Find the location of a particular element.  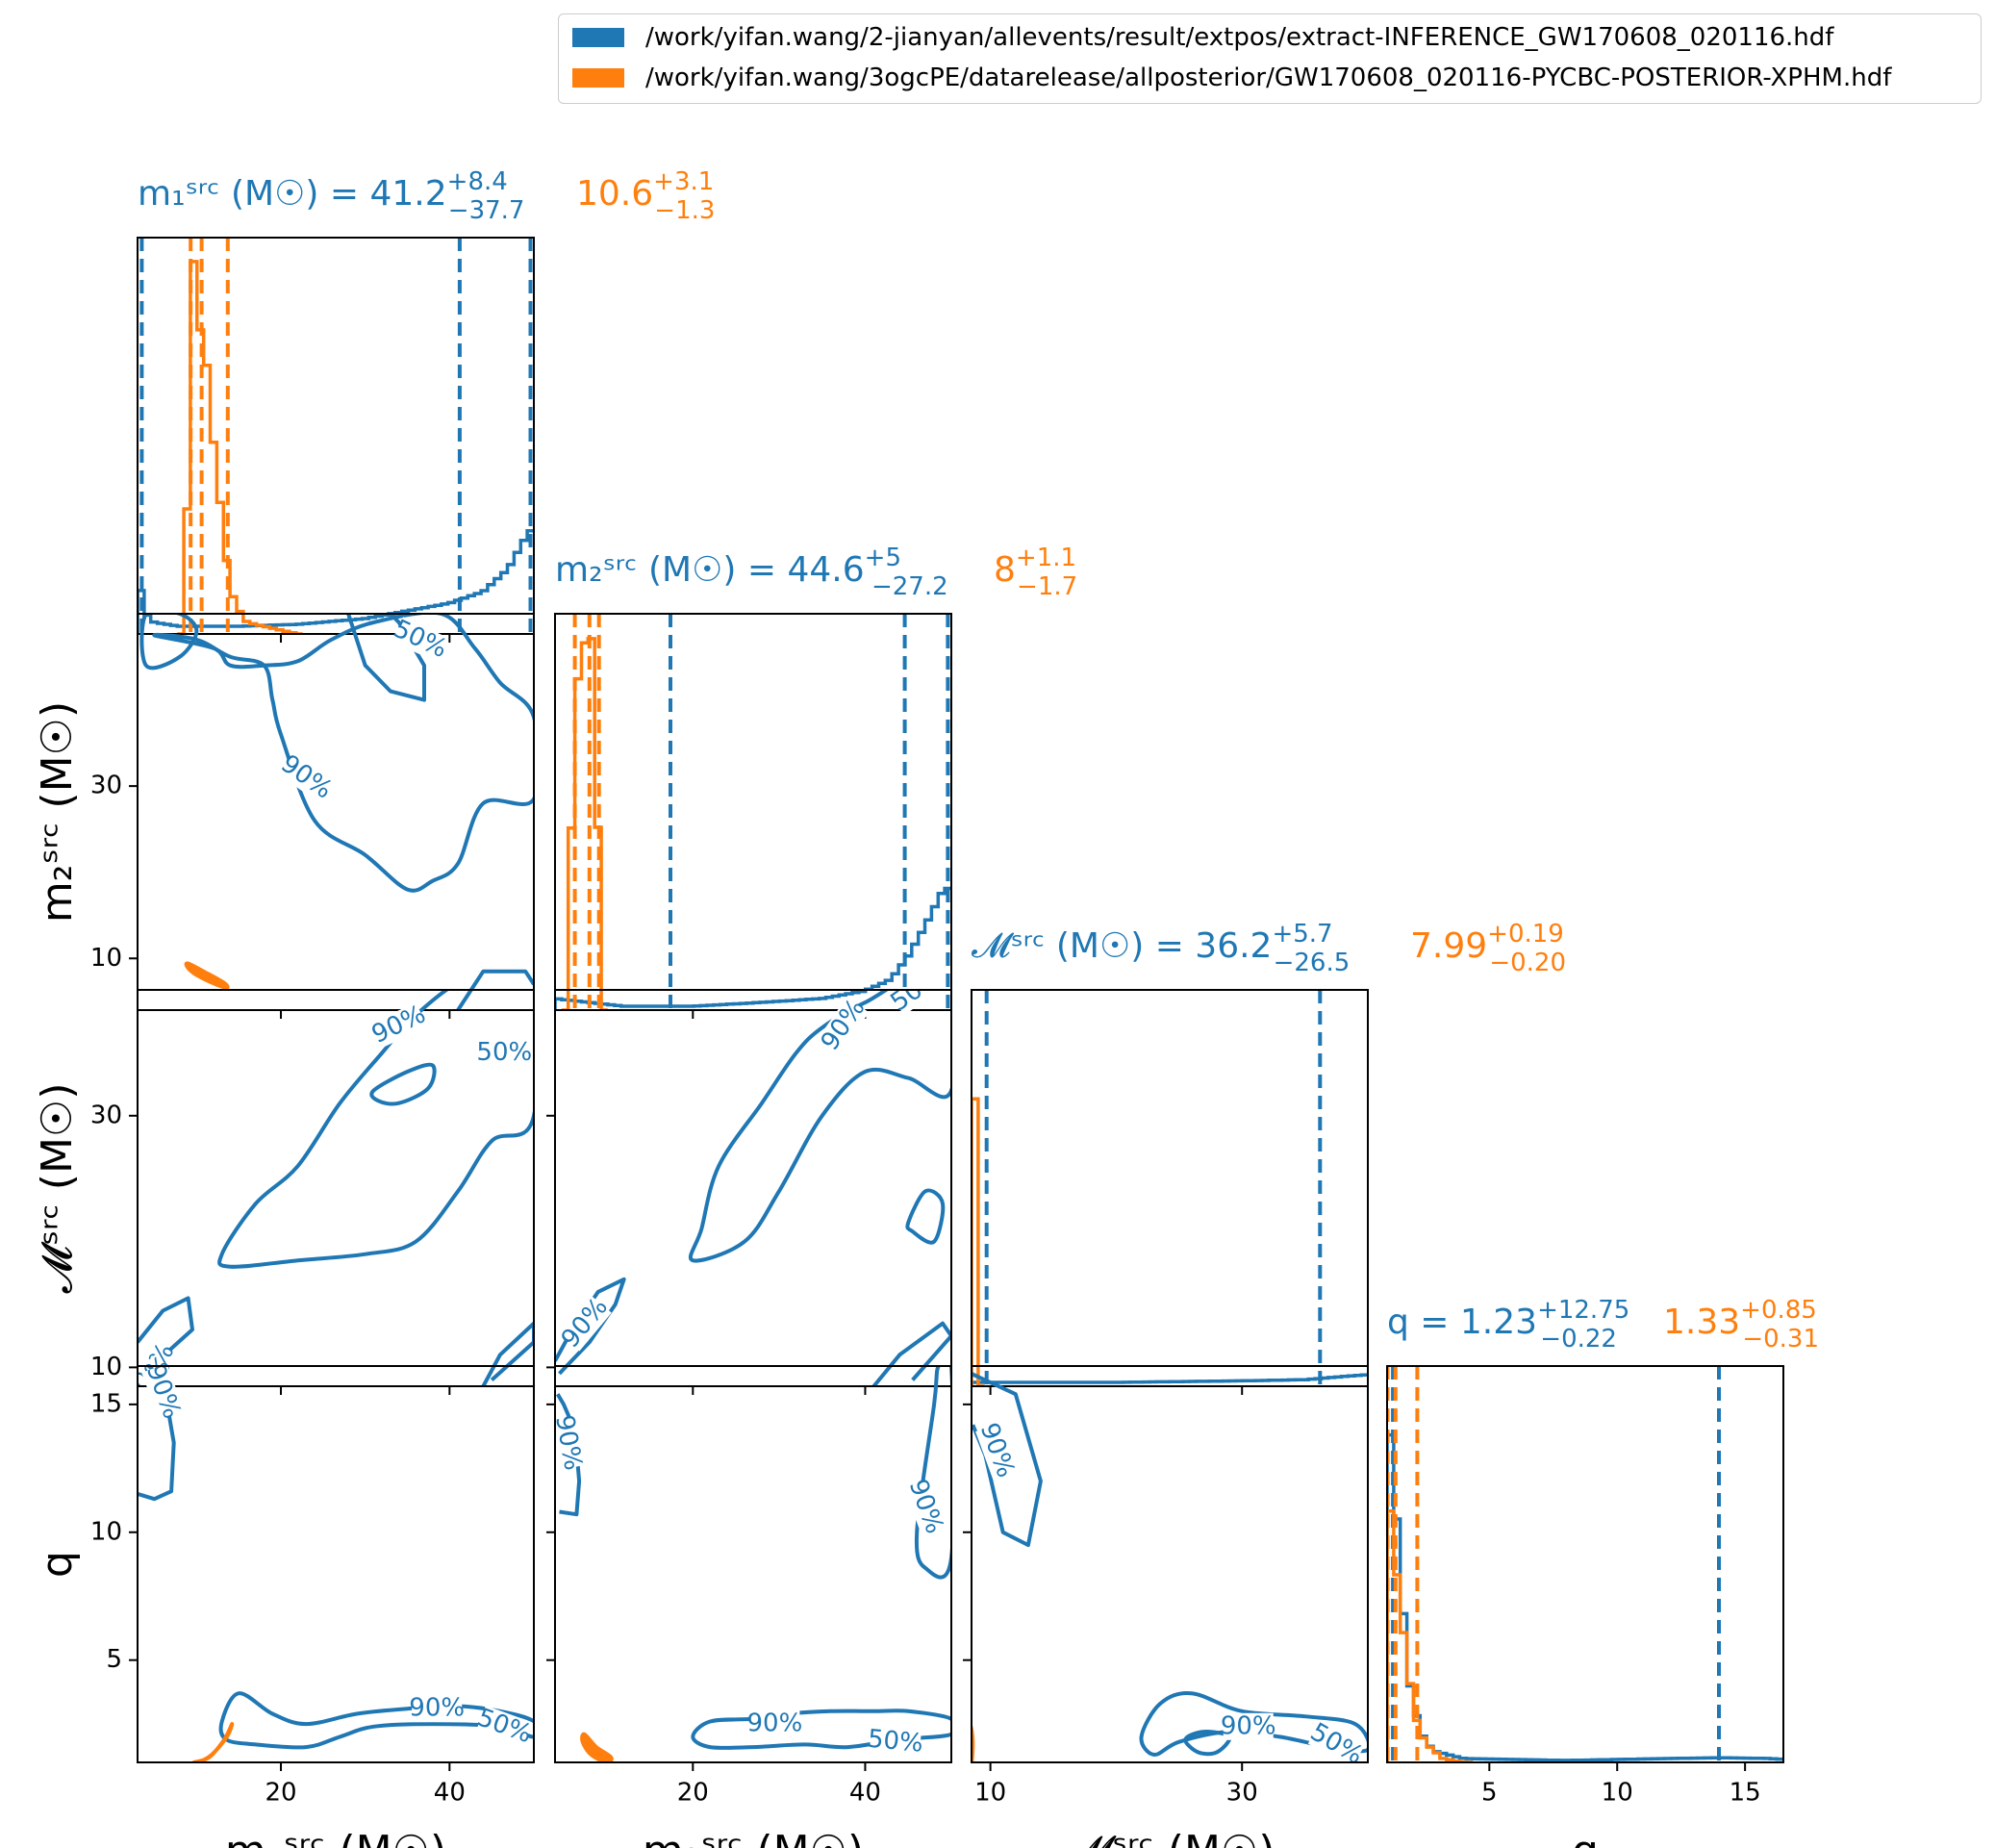

histogram-m2 is located at coordinates (753, 812).